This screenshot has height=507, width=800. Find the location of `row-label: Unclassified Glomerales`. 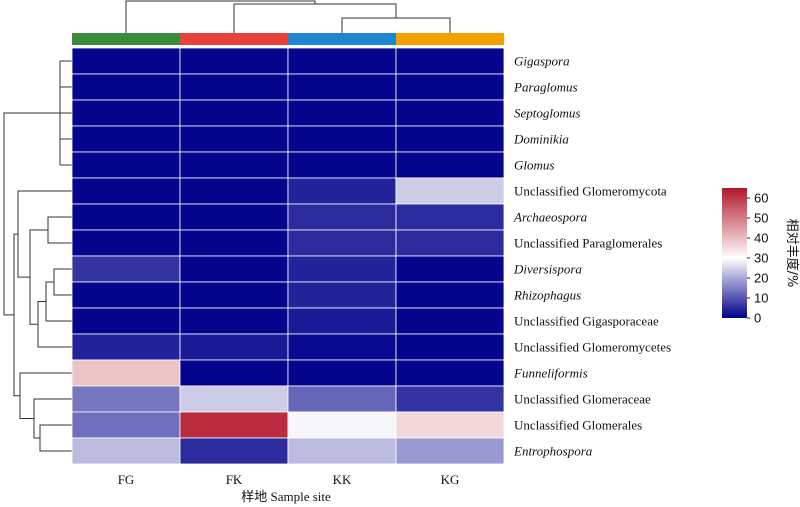

row-label: Unclassified Glomerales is located at coordinates (578, 425).